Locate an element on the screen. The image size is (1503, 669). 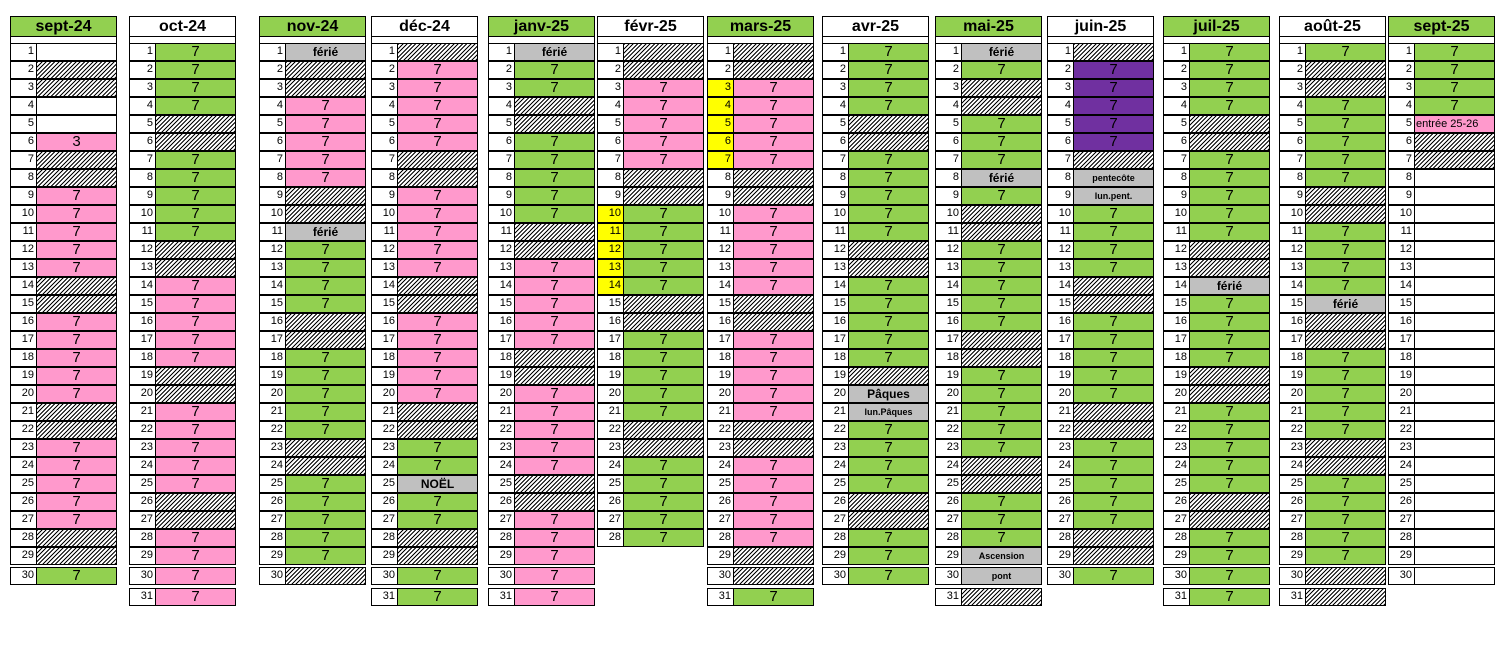
month-header: déc-24 is located at coordinates (424, 26).